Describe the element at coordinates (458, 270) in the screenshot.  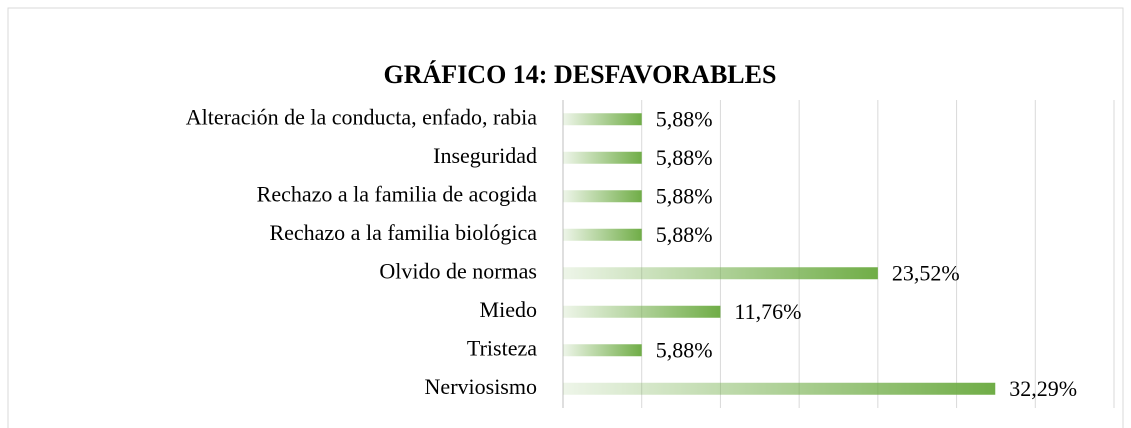
I see `y-tick-label: Olvido de normas` at that location.